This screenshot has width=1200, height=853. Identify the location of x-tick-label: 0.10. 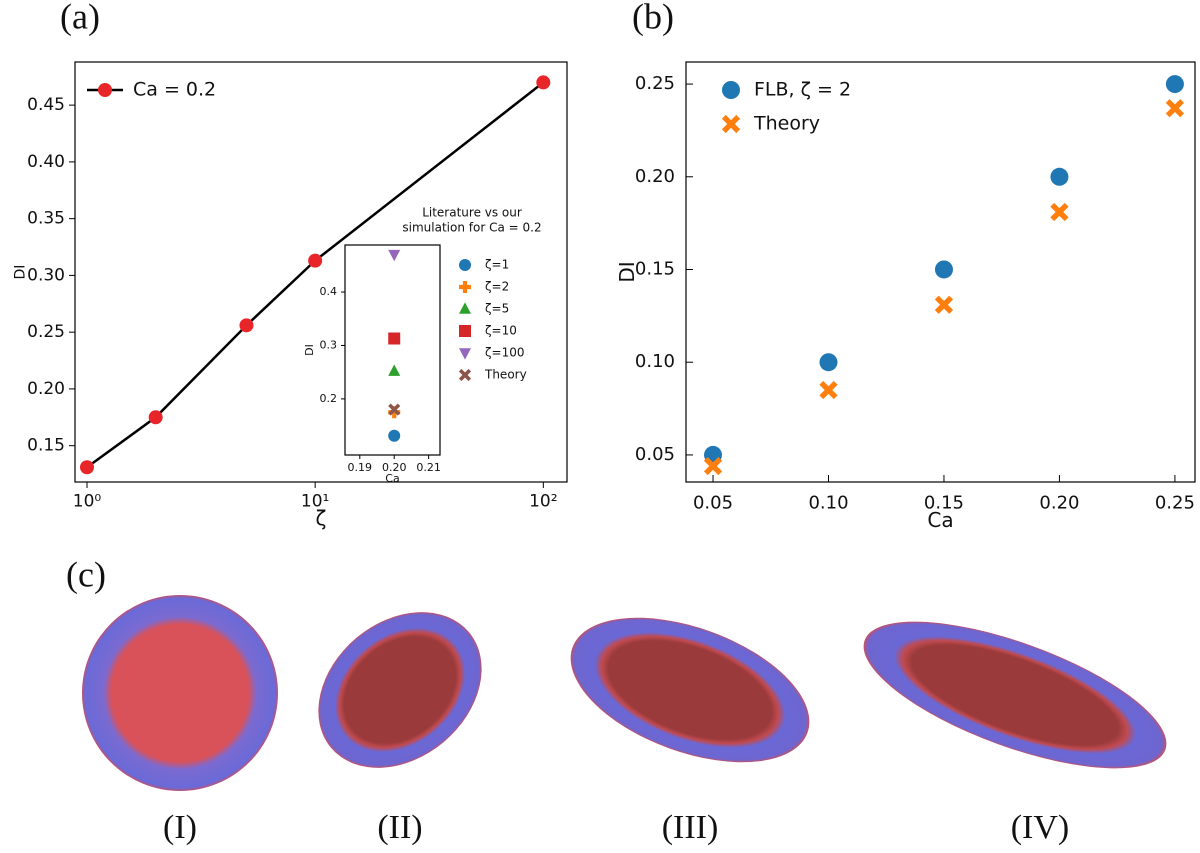
(828, 502).